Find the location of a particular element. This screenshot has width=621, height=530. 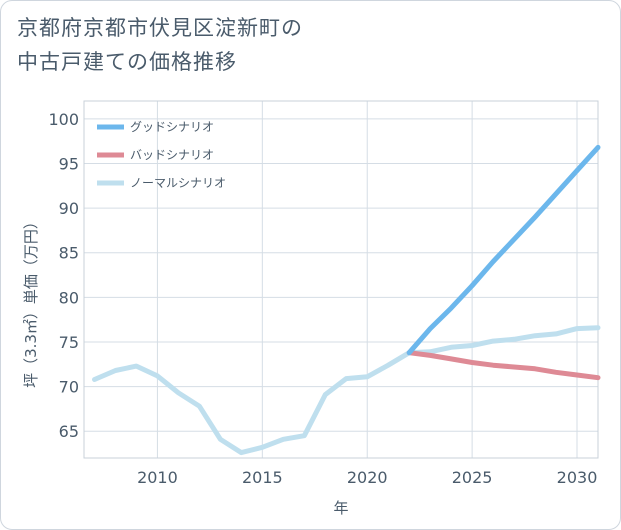

x-tick-label: 2020 is located at coordinates (367, 477).